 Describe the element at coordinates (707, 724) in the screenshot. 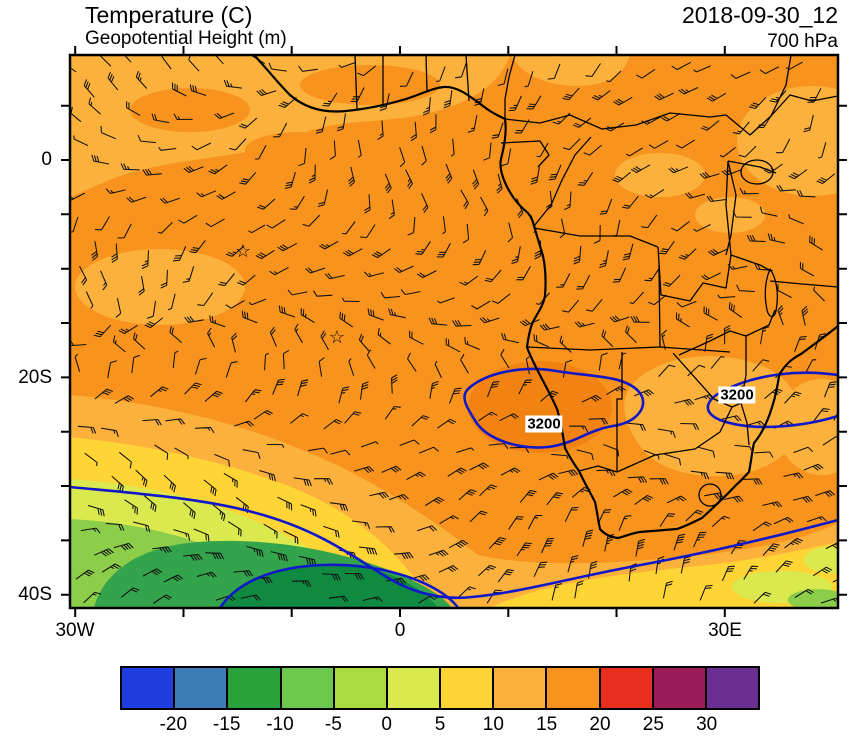

I see `colorbar-tick-label: 30` at that location.